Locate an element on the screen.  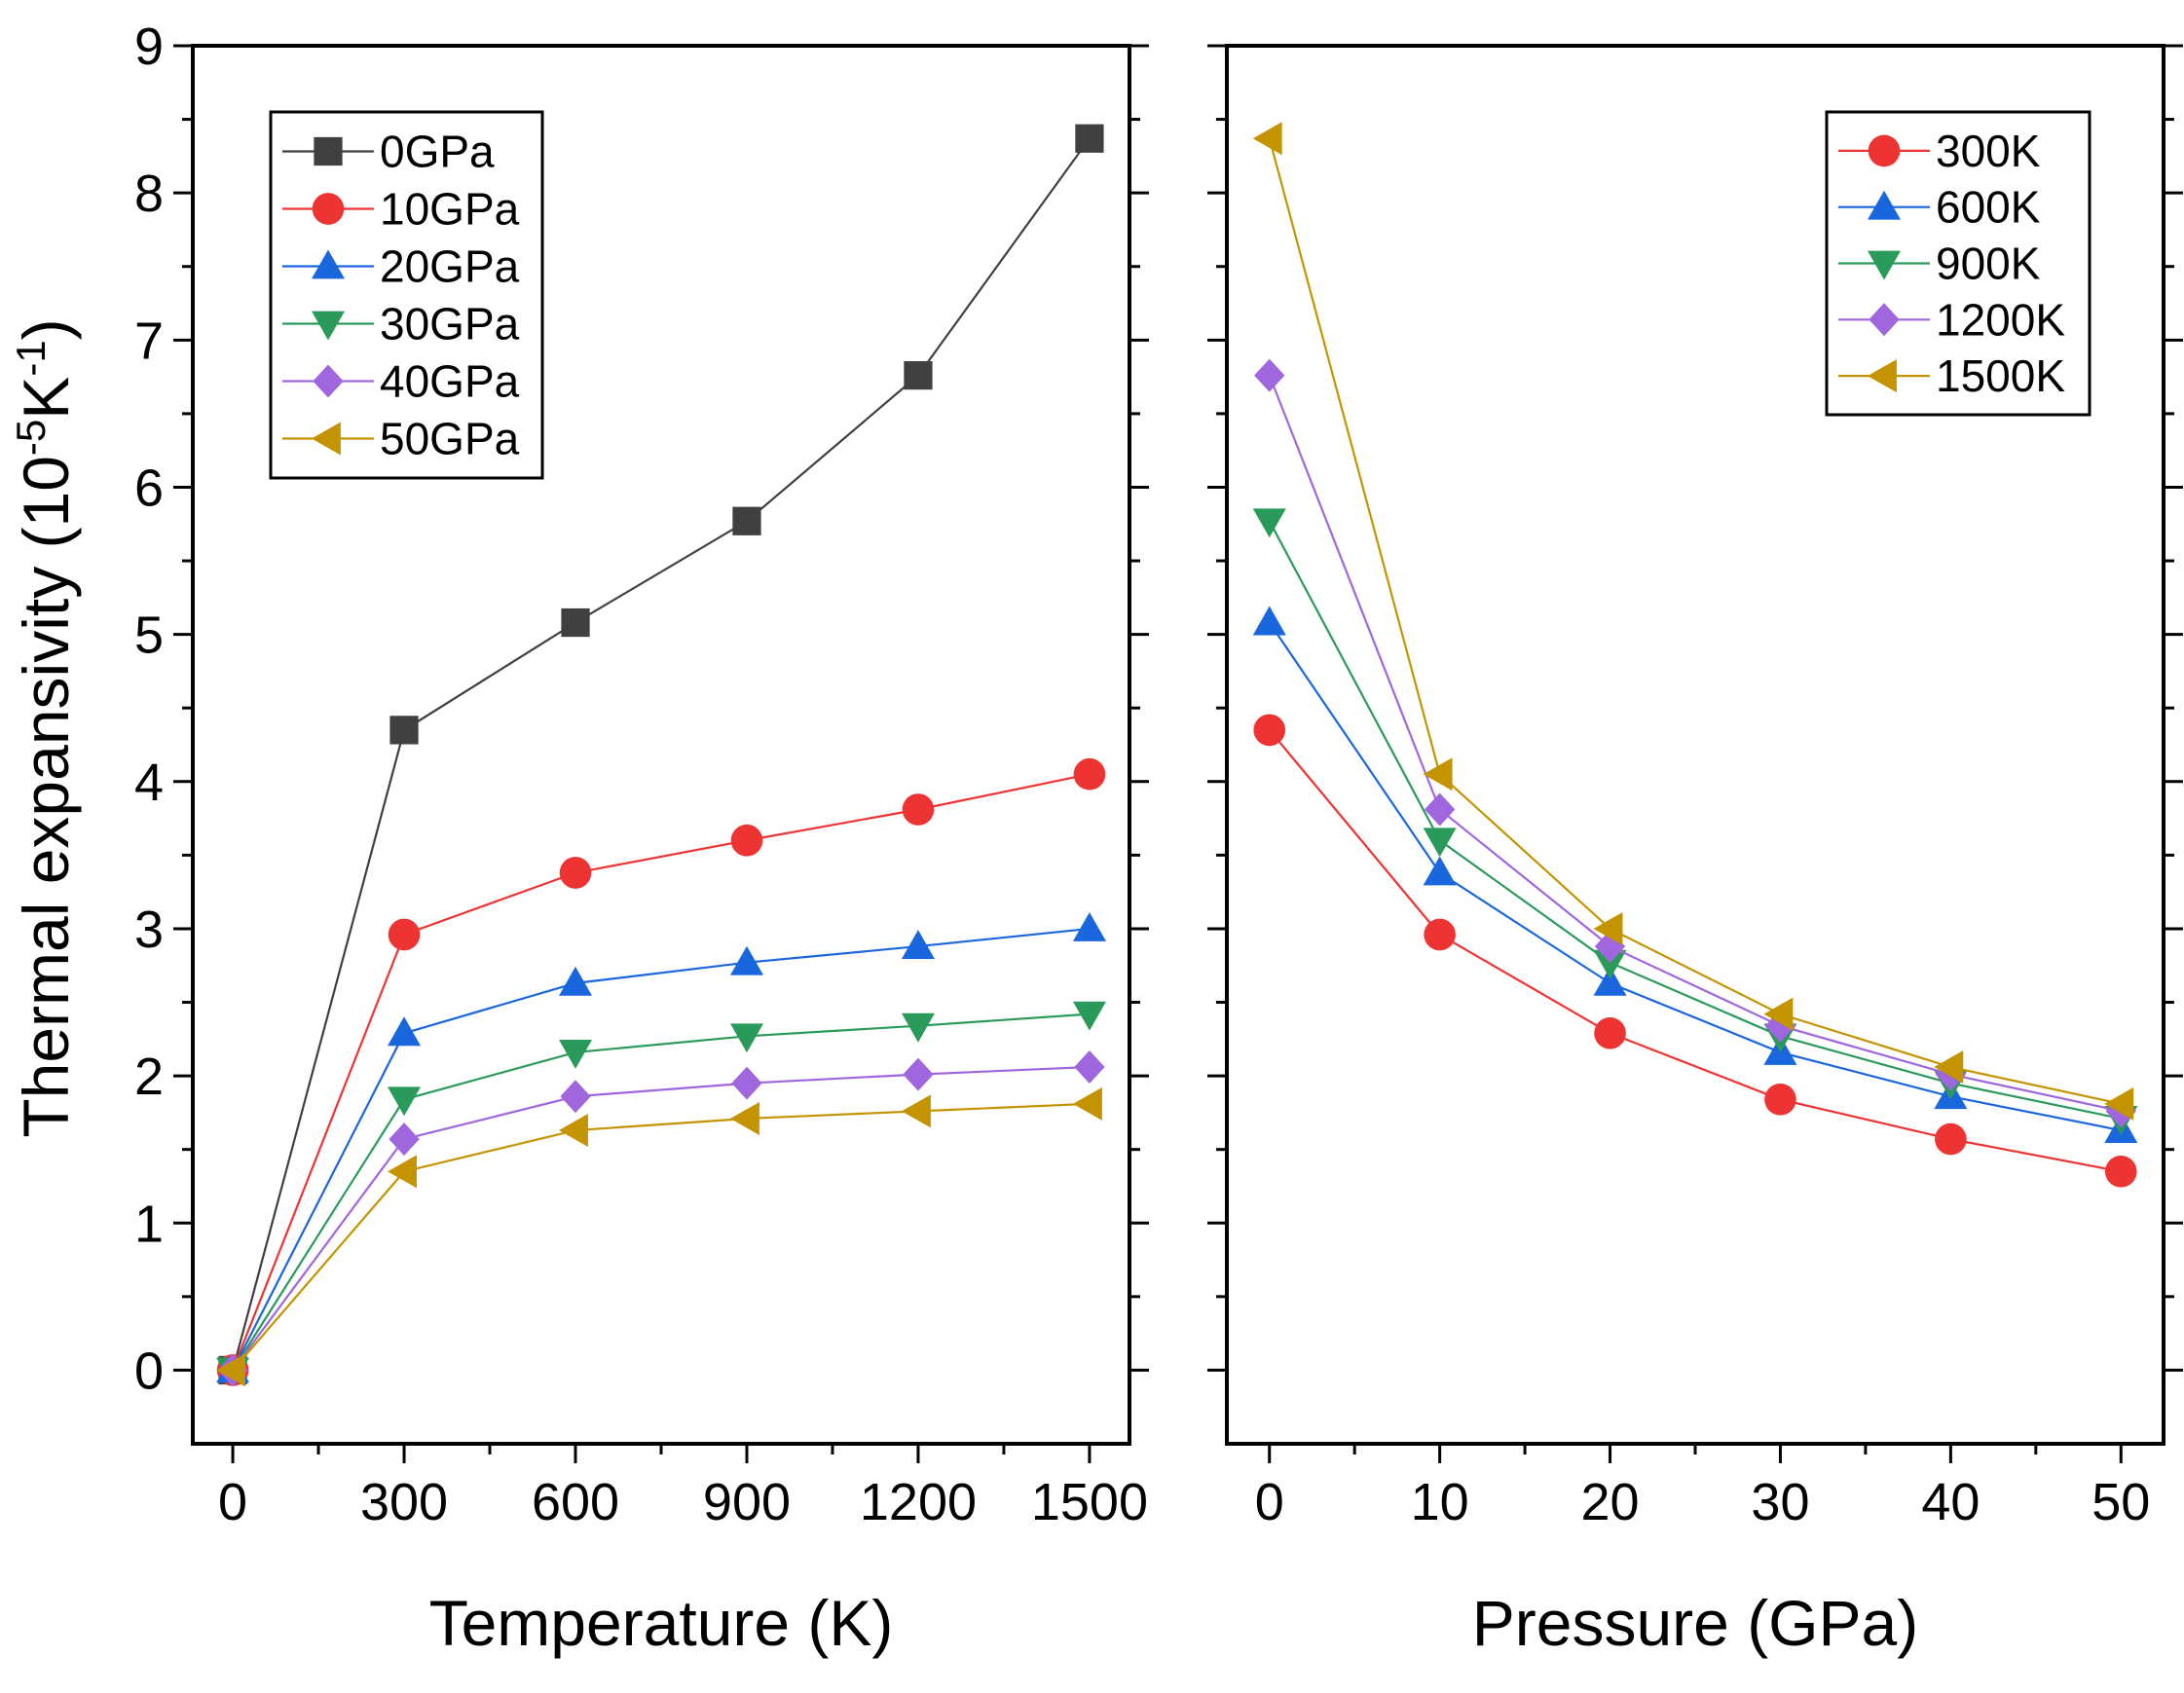
left-x-tick-label: 1500 is located at coordinates (1089, 1502).